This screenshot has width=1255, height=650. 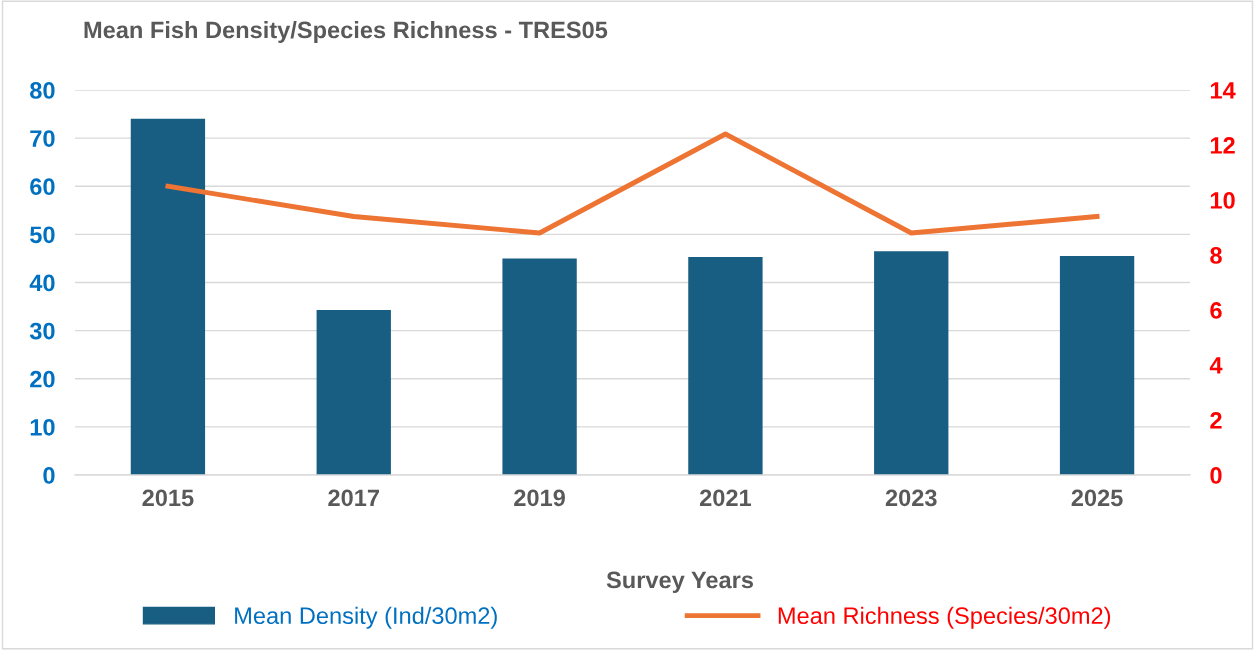 What do you see at coordinates (911, 498) in the screenshot?
I see `x-tick-label: 2023` at bounding box center [911, 498].